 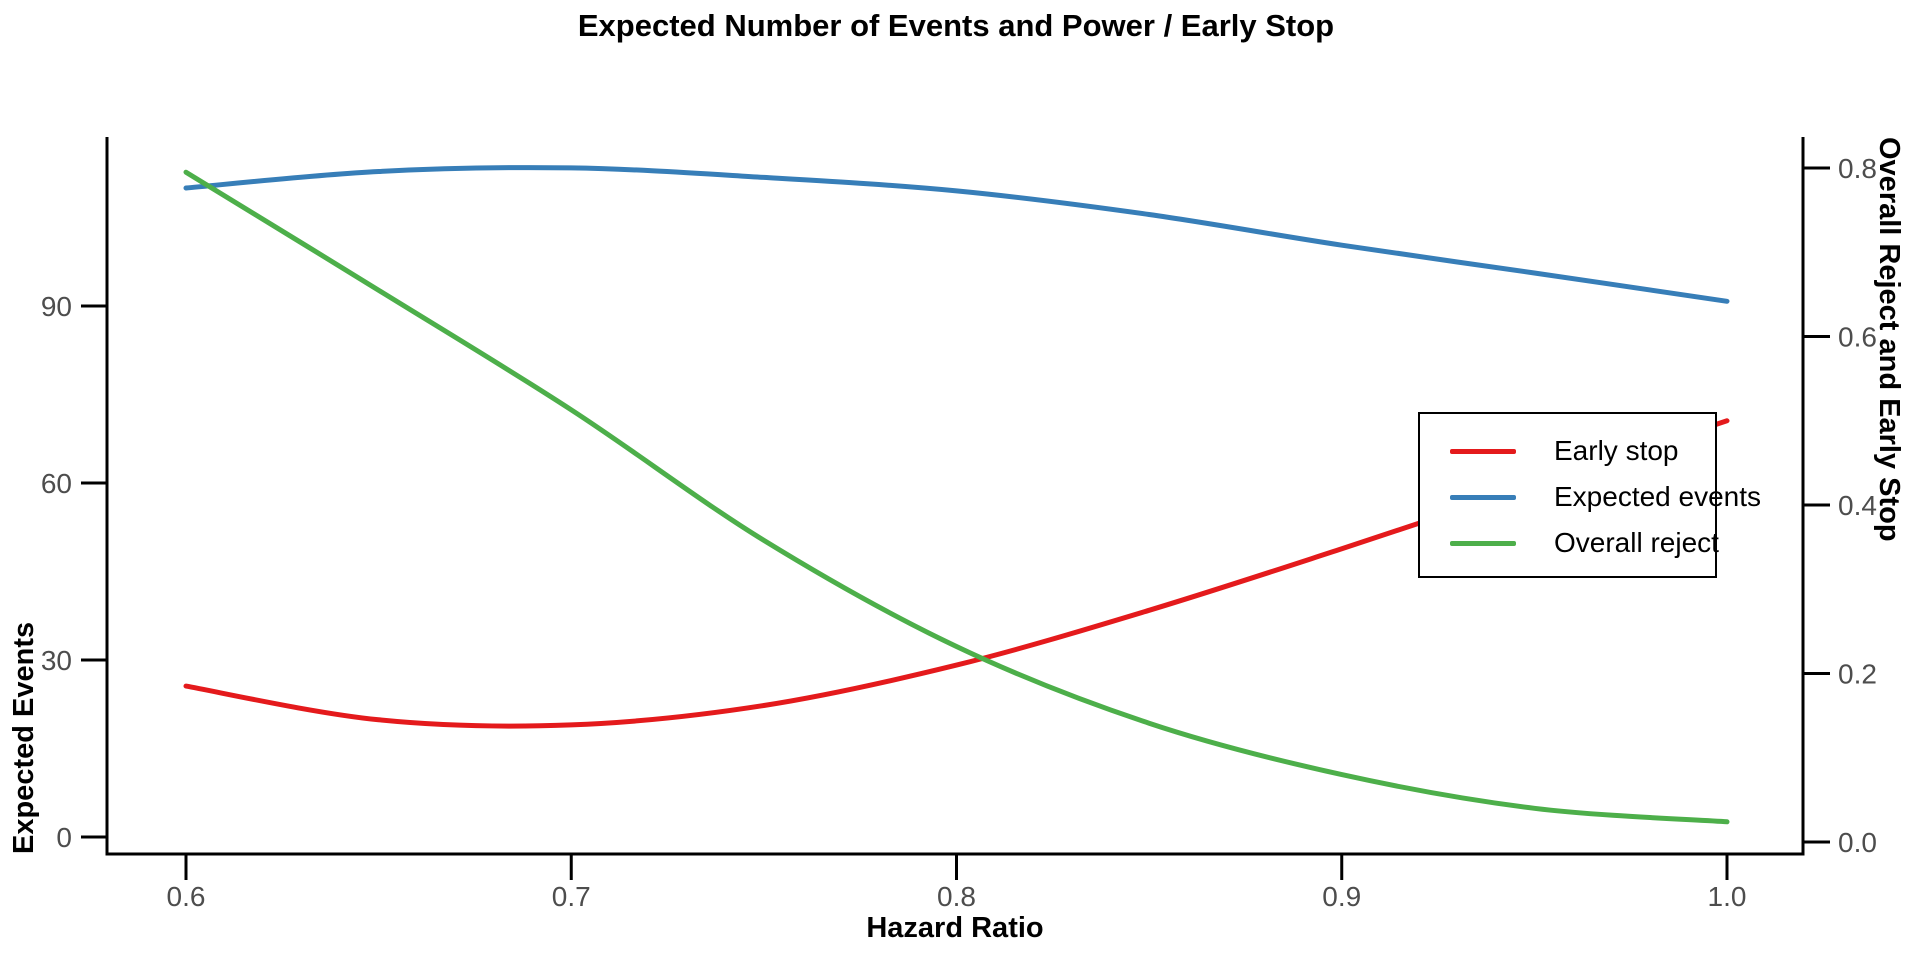 I want to click on legend-item-expected-events: Expected events, so click(x=1590, y=497).